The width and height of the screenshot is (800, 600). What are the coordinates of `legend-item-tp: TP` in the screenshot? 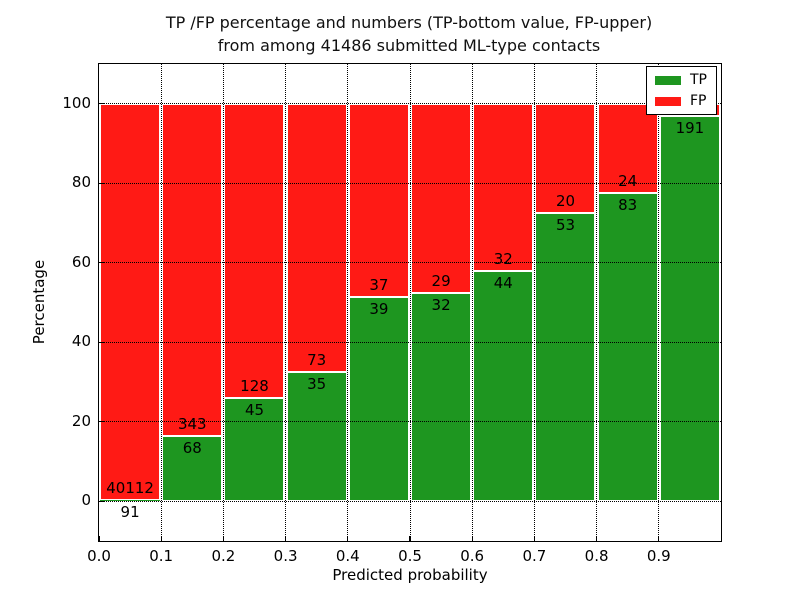 It's located at (681, 80).